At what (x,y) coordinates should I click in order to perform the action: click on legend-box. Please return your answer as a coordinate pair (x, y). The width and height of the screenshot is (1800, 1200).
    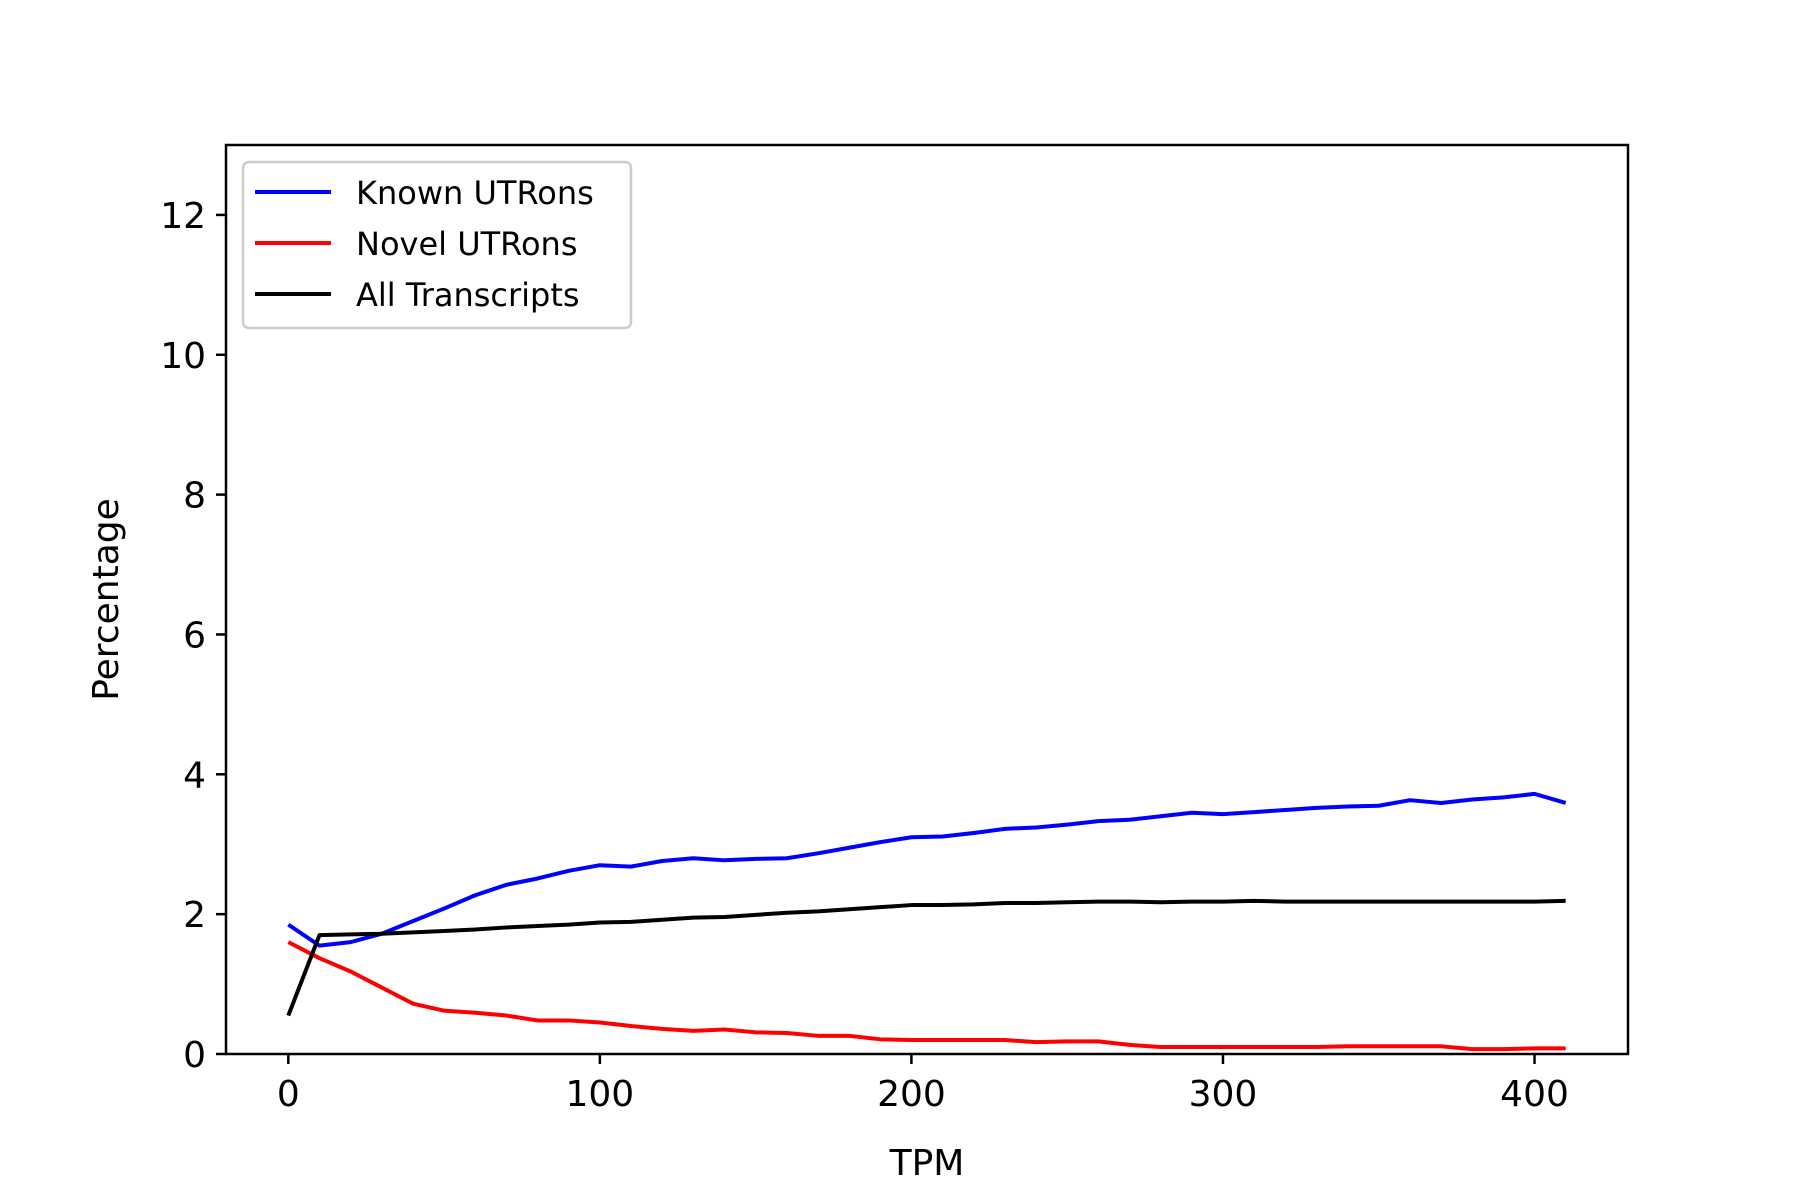
    Looking at the image, I should click on (437, 245).